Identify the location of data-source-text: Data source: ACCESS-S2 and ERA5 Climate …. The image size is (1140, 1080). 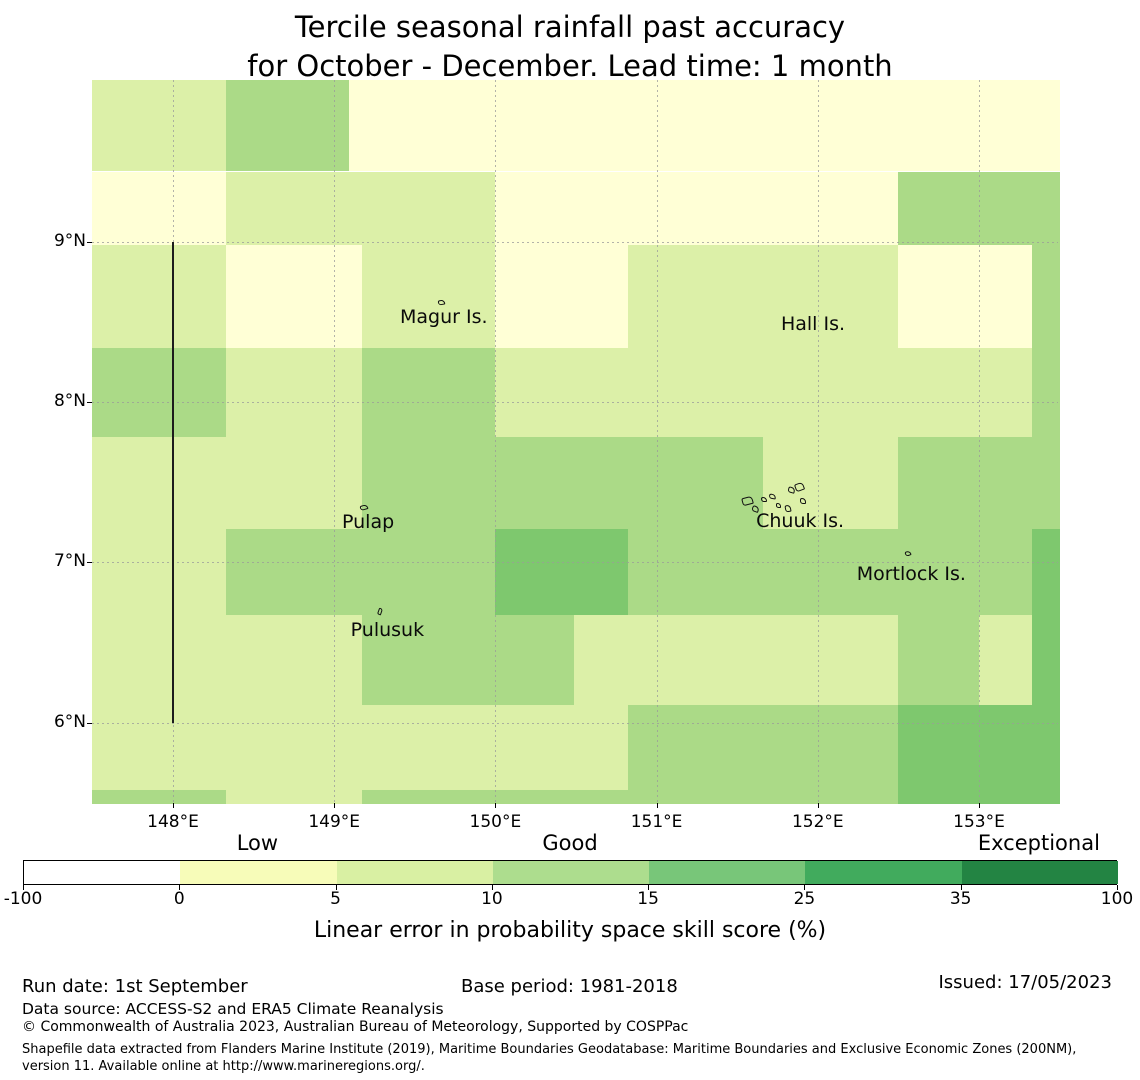
(233, 1009).